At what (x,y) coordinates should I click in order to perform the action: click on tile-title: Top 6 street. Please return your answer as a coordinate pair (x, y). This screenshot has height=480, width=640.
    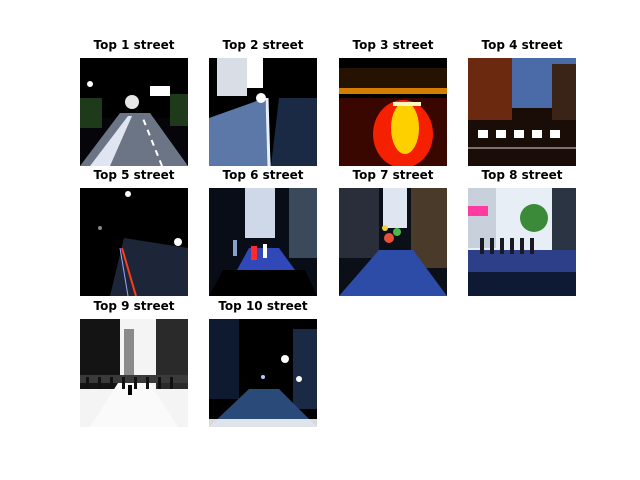
    Looking at the image, I should click on (263, 175).